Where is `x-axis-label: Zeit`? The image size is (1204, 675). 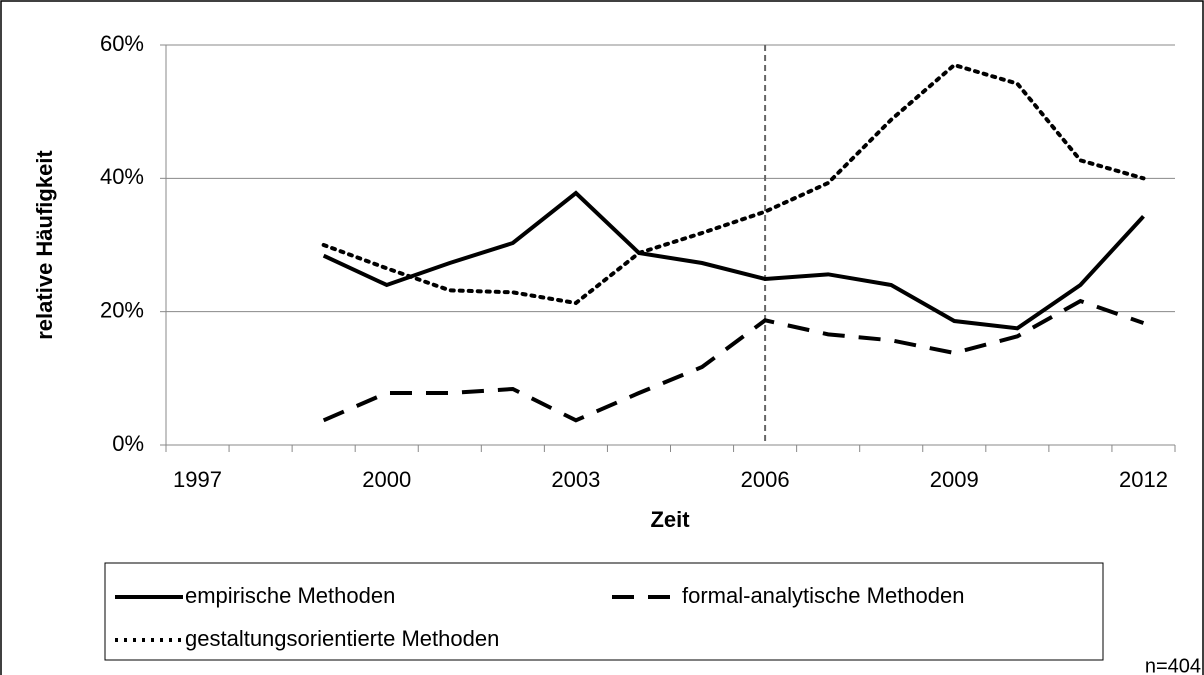
x-axis-label: Zeit is located at coordinates (670, 519).